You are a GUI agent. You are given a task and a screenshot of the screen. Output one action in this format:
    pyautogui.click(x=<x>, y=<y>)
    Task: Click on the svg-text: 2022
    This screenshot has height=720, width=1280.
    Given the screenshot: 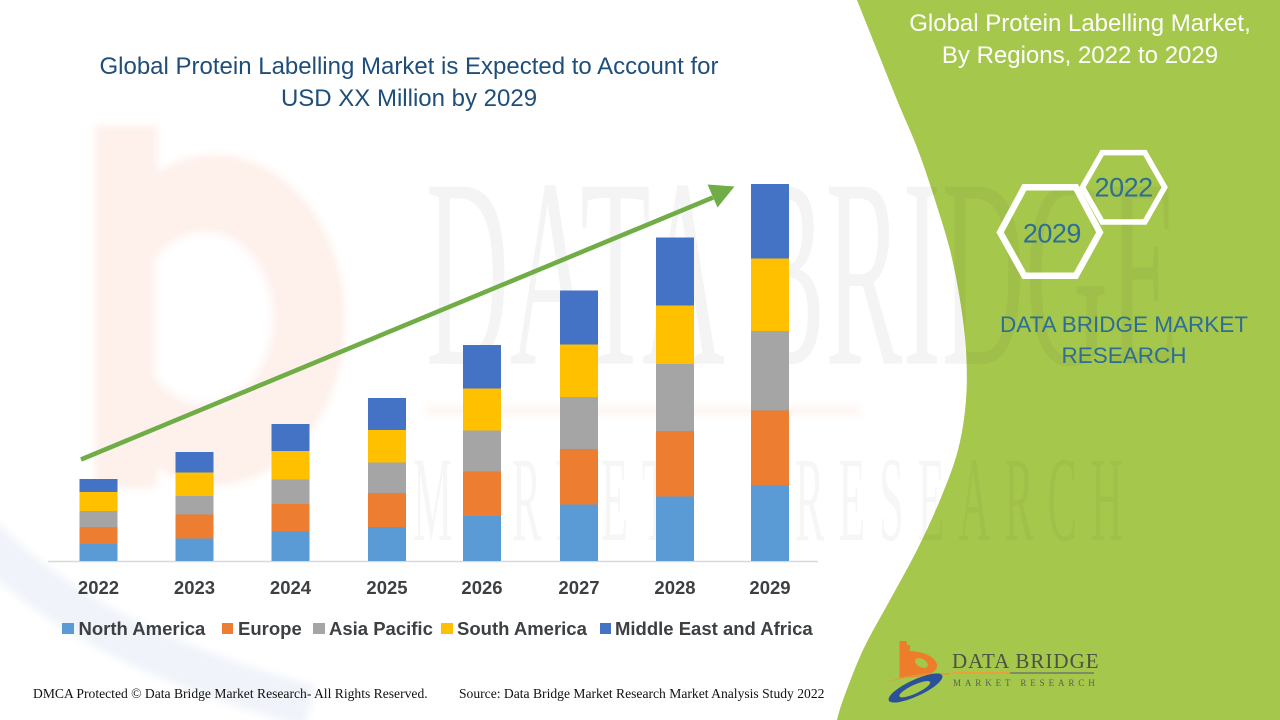 What is the action you would take?
    pyautogui.click(x=1124, y=188)
    